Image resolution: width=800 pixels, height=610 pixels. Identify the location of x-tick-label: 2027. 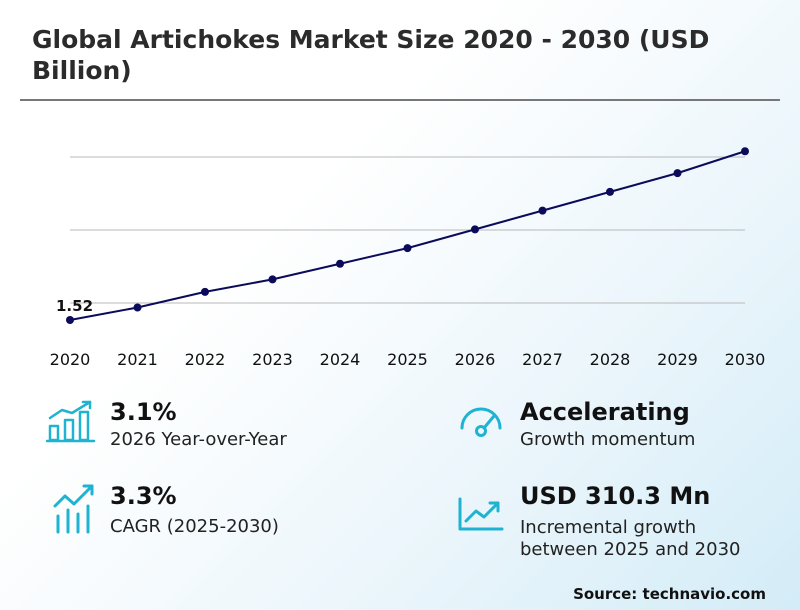
(542, 359).